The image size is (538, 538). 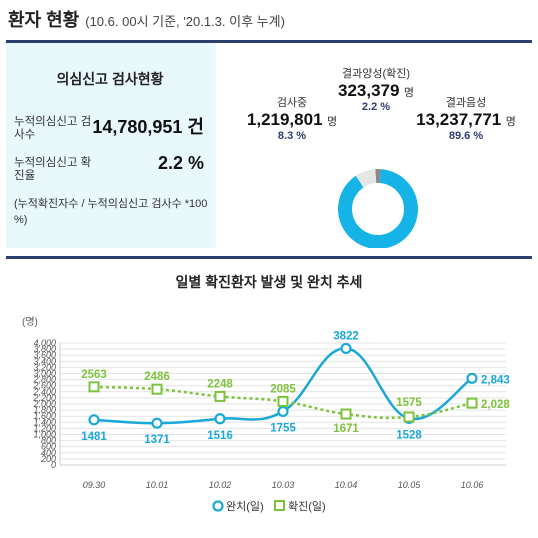 I want to click on x-tick-label: 10.05, so click(x=410, y=485).